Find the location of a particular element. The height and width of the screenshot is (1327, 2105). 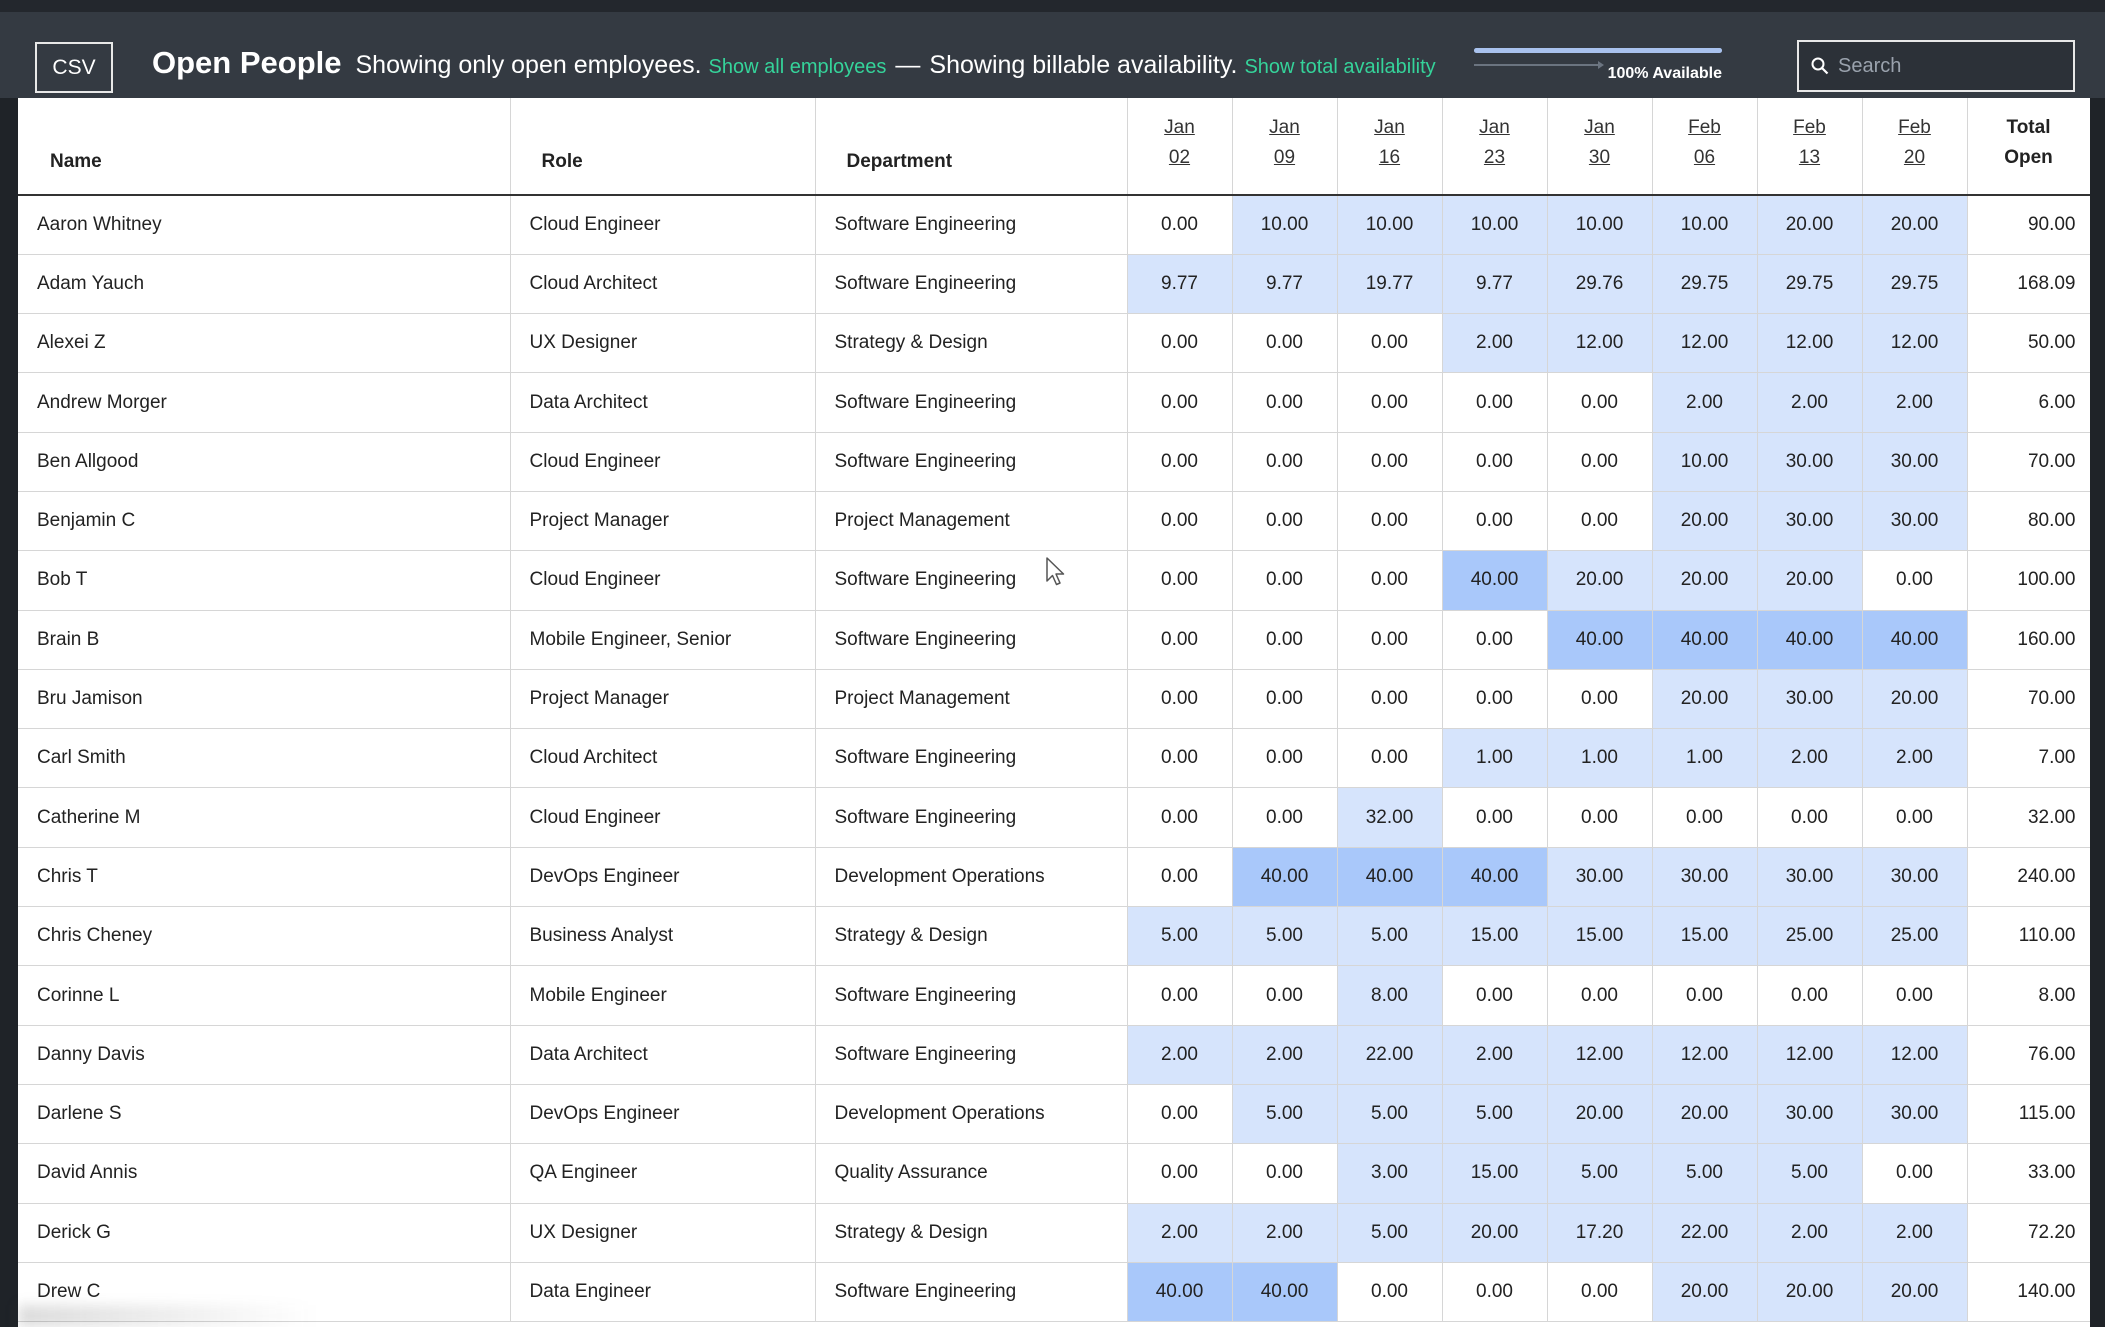

week-day-label: 23 is located at coordinates (1494, 157).